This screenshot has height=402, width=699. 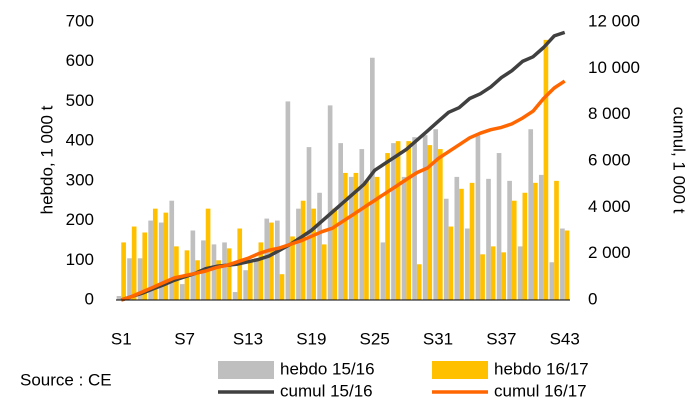 I want to click on x-tick-label: S31, so click(x=438, y=338).